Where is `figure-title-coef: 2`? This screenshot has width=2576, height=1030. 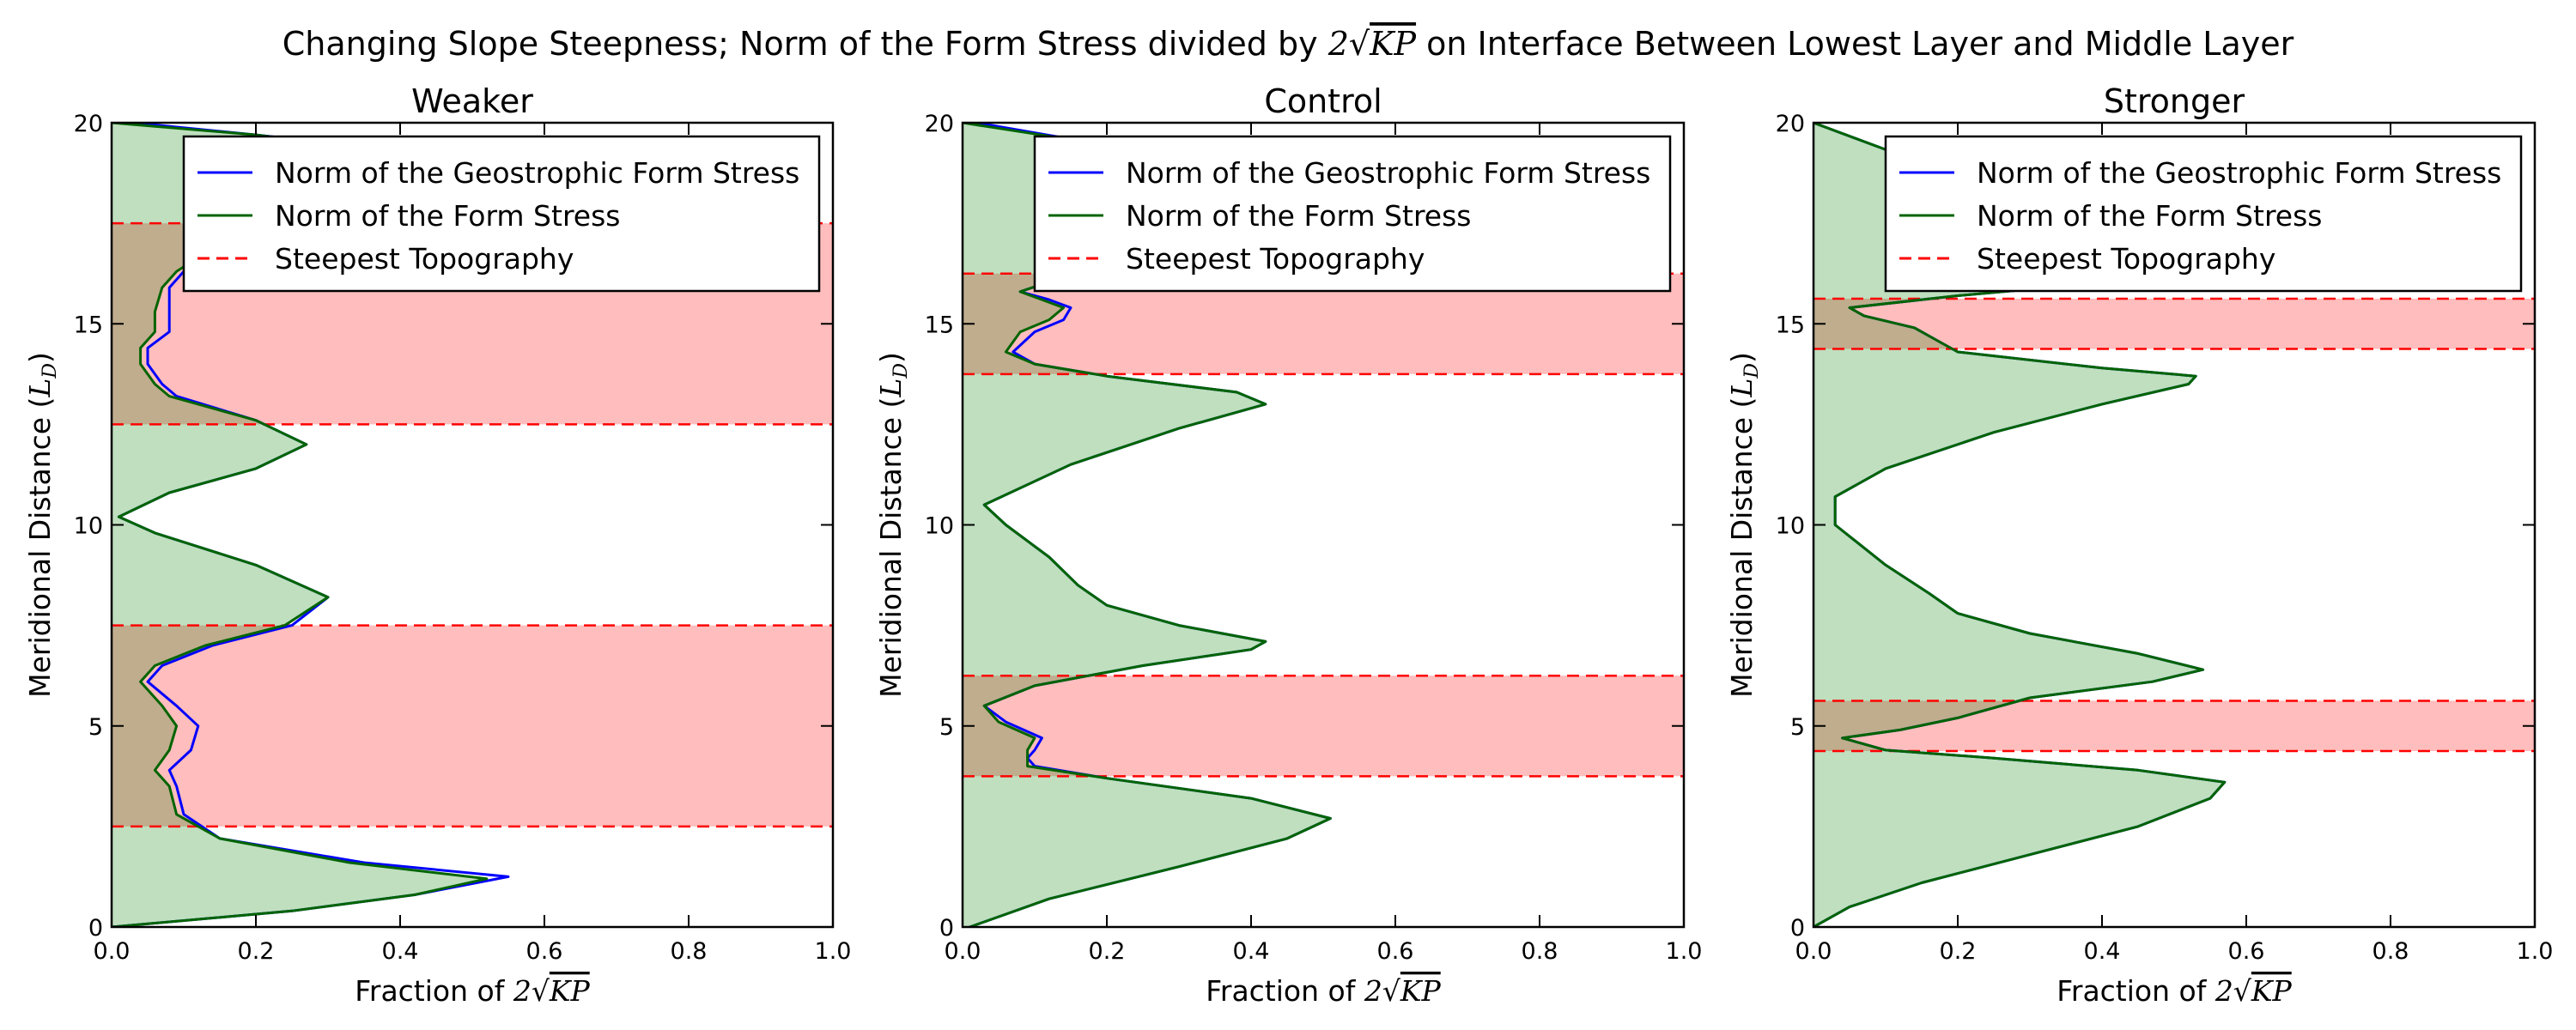
figure-title-coef: 2 is located at coordinates (1338, 44).